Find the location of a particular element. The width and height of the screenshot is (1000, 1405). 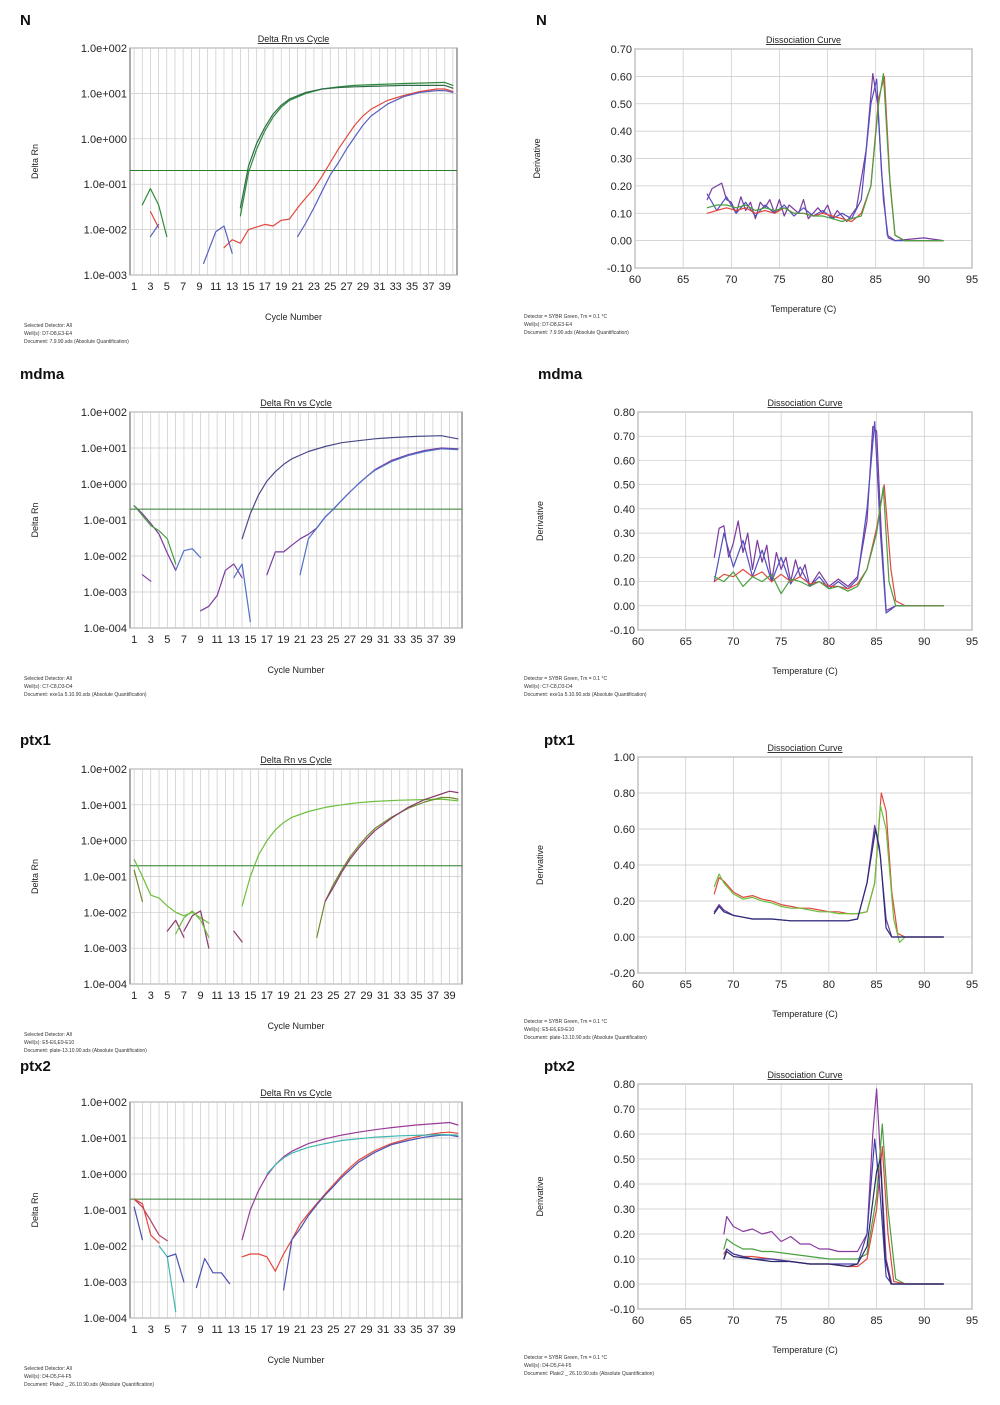

x-tick-label: 31 is located at coordinates (383, 996).